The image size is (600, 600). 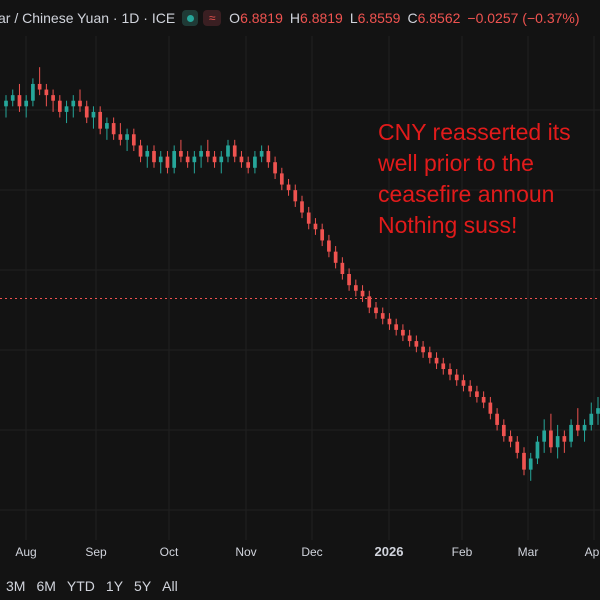 I want to click on range-button-1y: 1Y, so click(x=114, y=586).